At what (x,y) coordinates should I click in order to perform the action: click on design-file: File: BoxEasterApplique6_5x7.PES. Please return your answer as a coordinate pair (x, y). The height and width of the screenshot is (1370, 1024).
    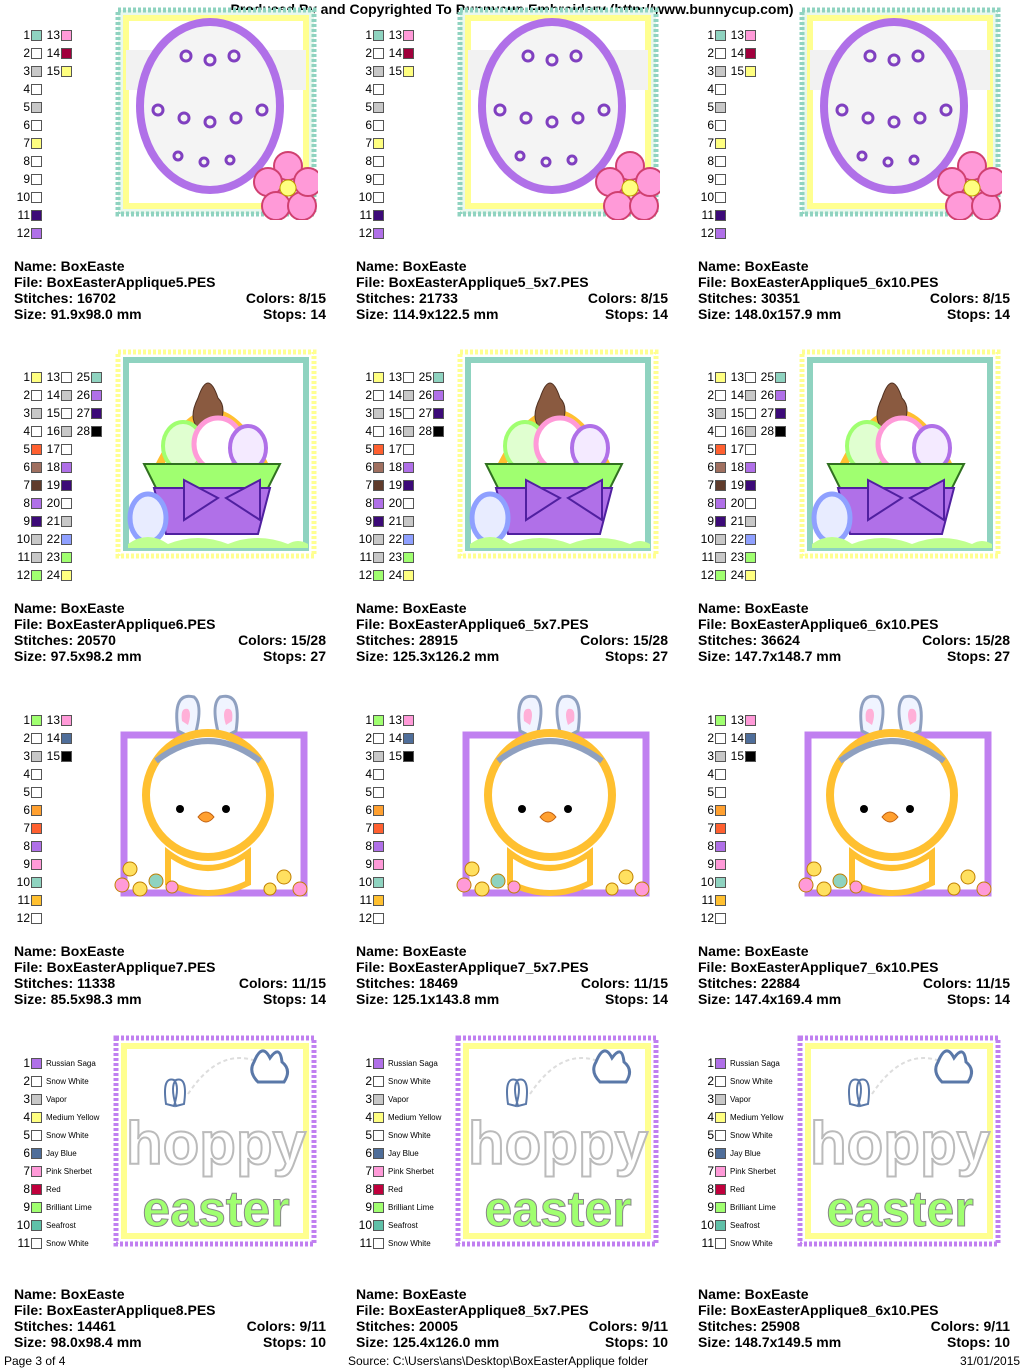
    Looking at the image, I should click on (472, 624).